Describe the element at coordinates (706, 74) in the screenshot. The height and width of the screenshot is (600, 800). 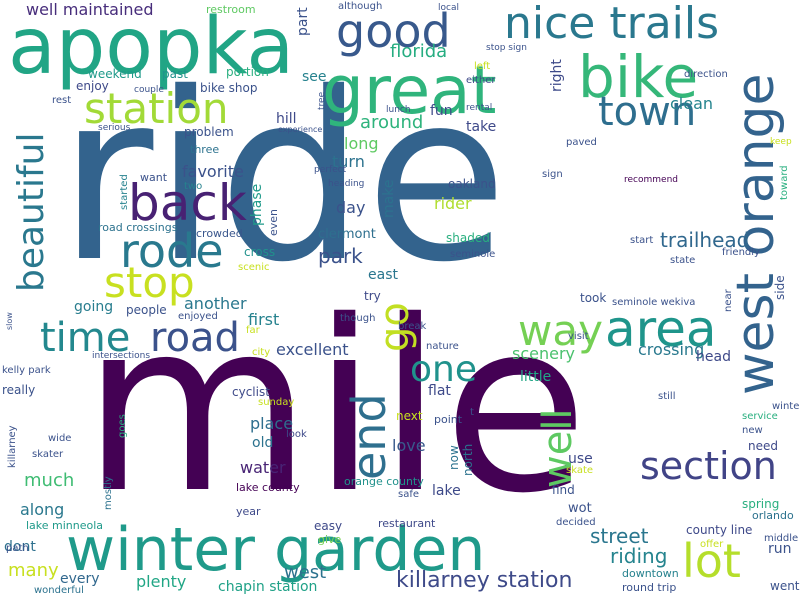
I see `word-direction: direction` at that location.